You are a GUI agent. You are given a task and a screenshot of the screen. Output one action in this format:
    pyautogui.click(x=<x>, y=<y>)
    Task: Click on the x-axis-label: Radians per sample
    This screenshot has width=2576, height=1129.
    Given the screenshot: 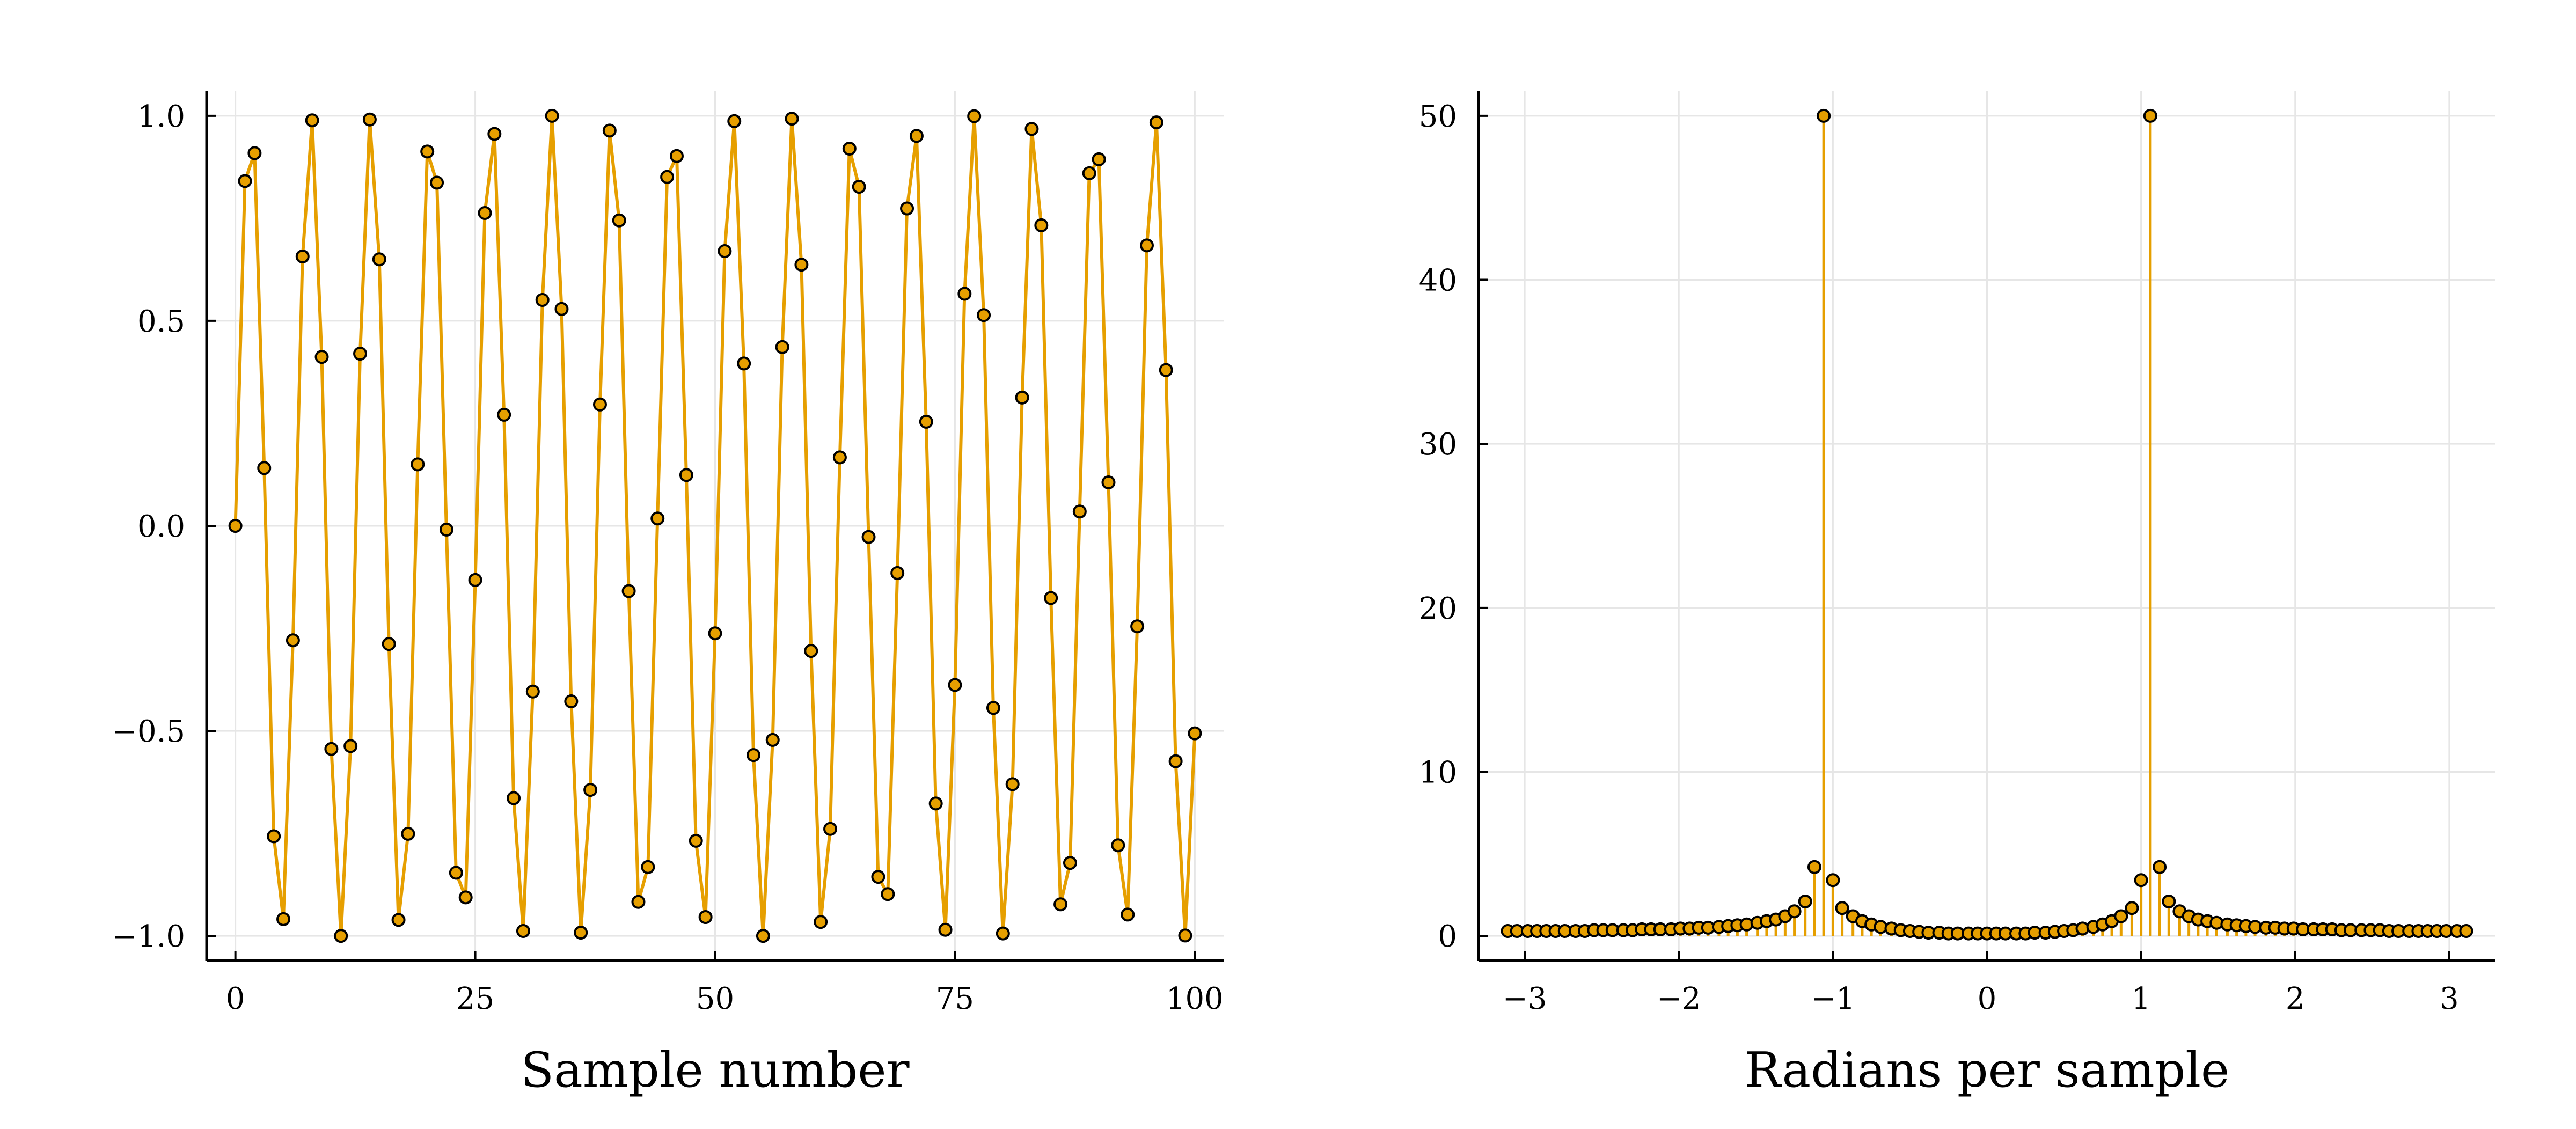 What is the action you would take?
    pyautogui.click(x=1987, y=1070)
    